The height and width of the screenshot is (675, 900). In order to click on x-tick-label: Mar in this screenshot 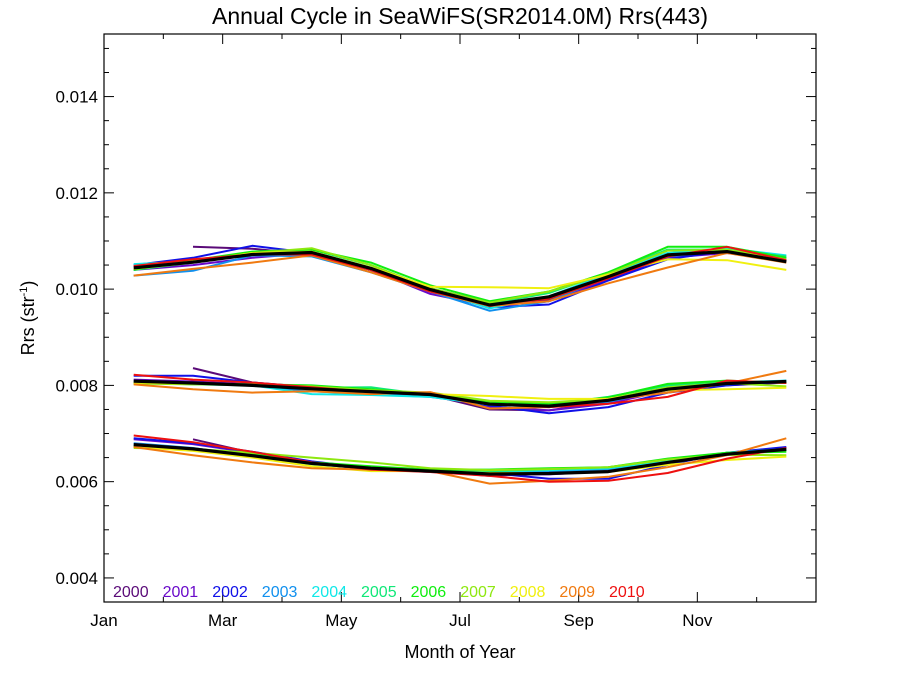, I will do `click(223, 620)`.